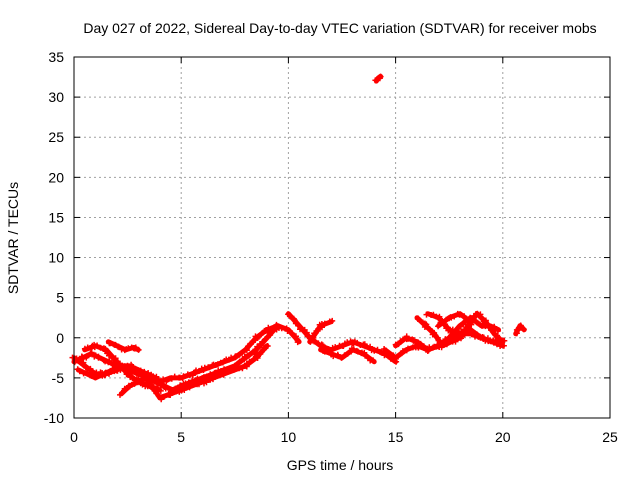  What do you see at coordinates (60, 338) in the screenshot?
I see `y-tick-label: 0` at bounding box center [60, 338].